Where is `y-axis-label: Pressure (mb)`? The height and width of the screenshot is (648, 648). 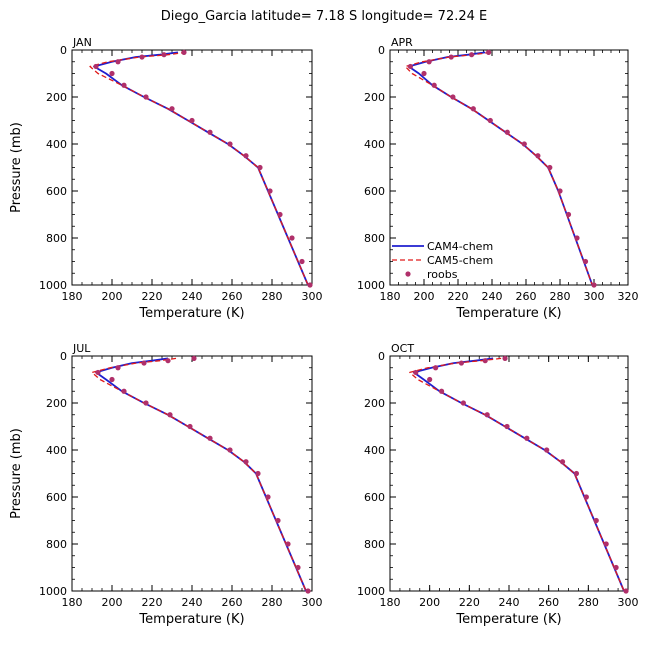
y-axis-label: Pressure (mb) is located at coordinates (16, 167).